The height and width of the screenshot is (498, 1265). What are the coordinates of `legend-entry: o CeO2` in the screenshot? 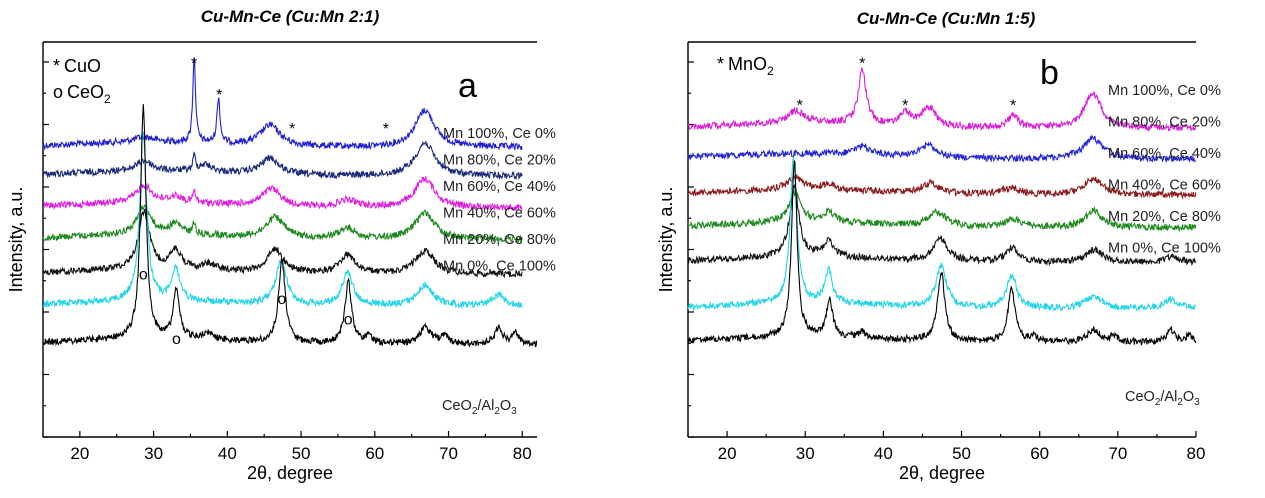 It's located at (82, 94).